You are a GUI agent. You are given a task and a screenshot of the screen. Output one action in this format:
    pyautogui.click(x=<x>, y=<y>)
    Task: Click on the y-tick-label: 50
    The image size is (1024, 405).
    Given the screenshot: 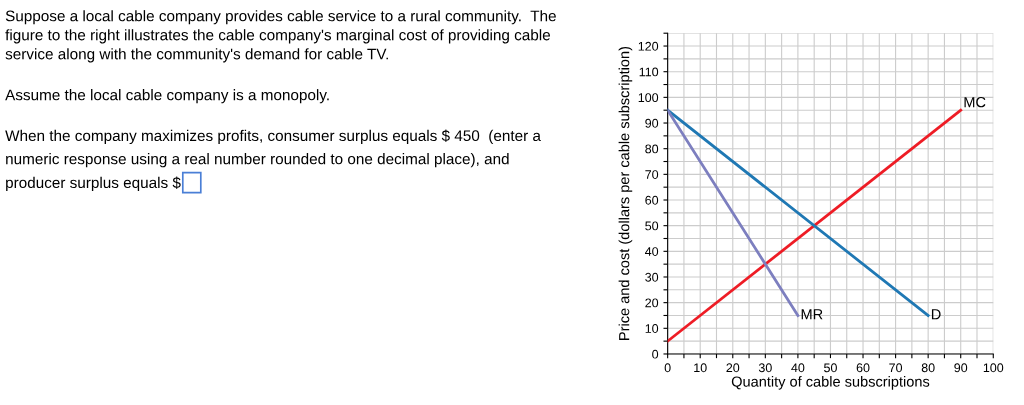 What is the action you would take?
    pyautogui.click(x=652, y=226)
    